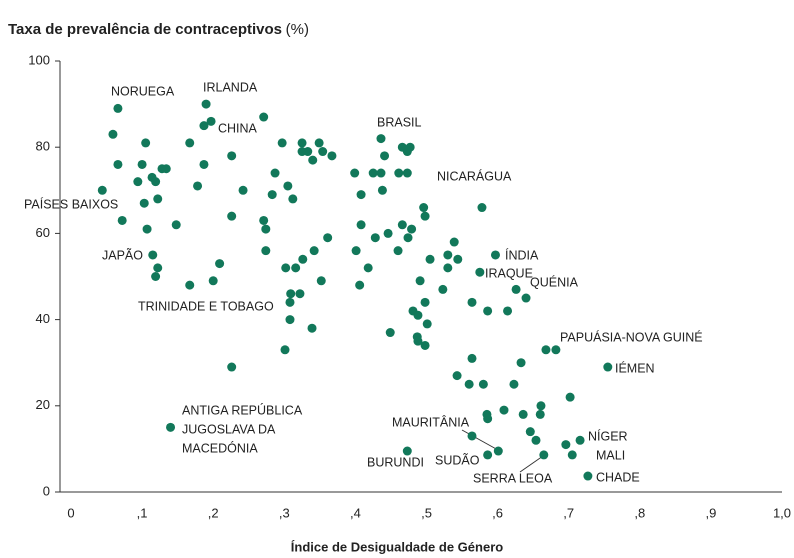 The width and height of the screenshot is (794, 558). What do you see at coordinates (457, 460) in the screenshot?
I see `annotation: SUDÃO` at bounding box center [457, 460].